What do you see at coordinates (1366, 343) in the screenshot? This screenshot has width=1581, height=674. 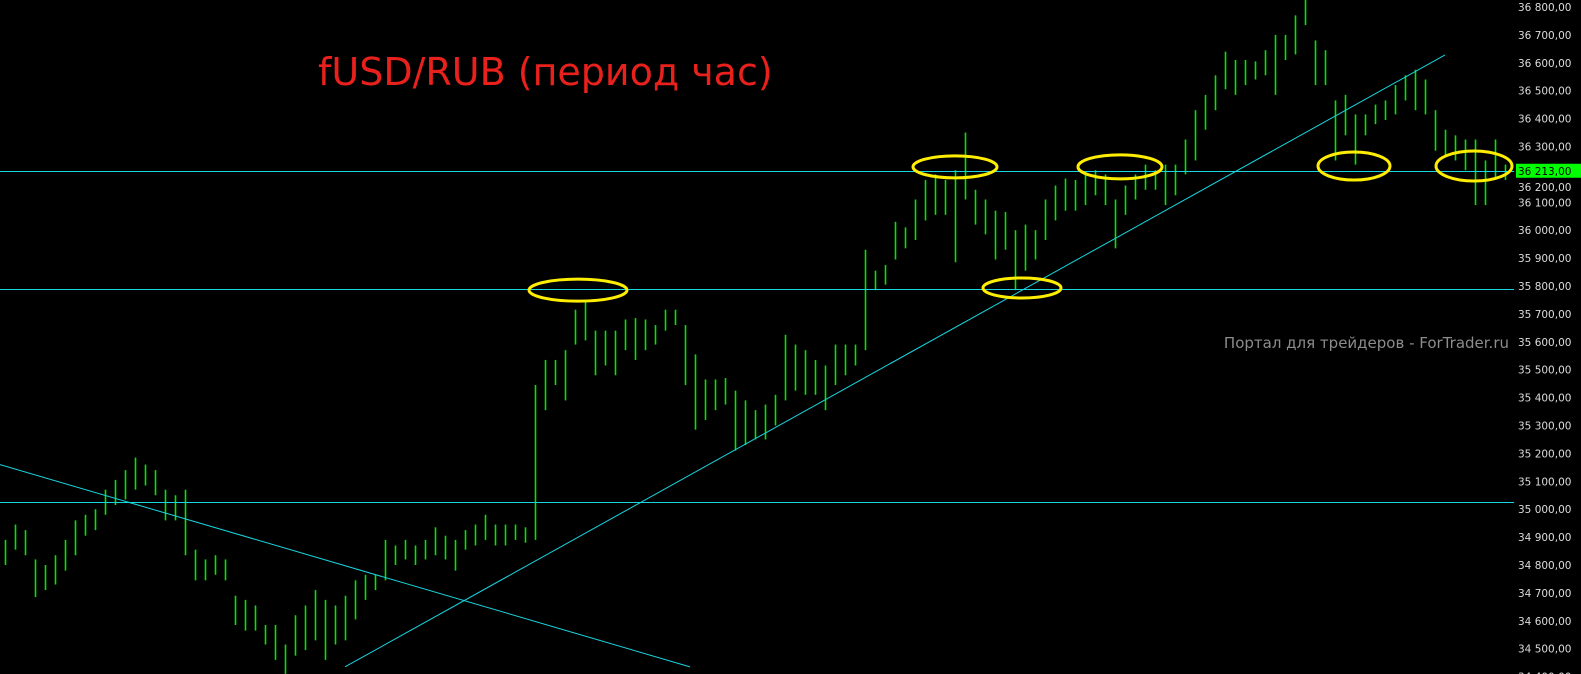 I see `watermark: Портал для трейдеров - ForTrader.ru` at bounding box center [1366, 343].